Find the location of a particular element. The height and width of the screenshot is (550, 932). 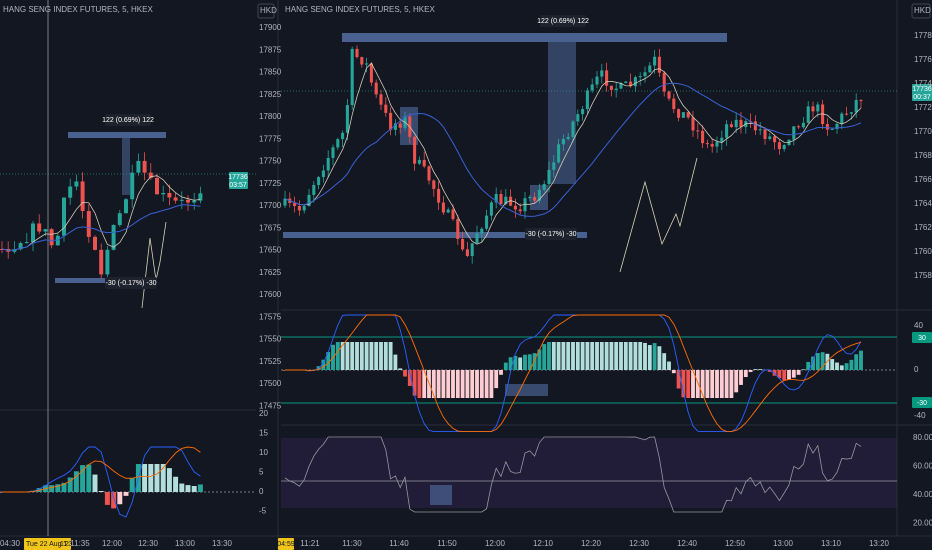

indicator-label: -5 is located at coordinates (263, 511).